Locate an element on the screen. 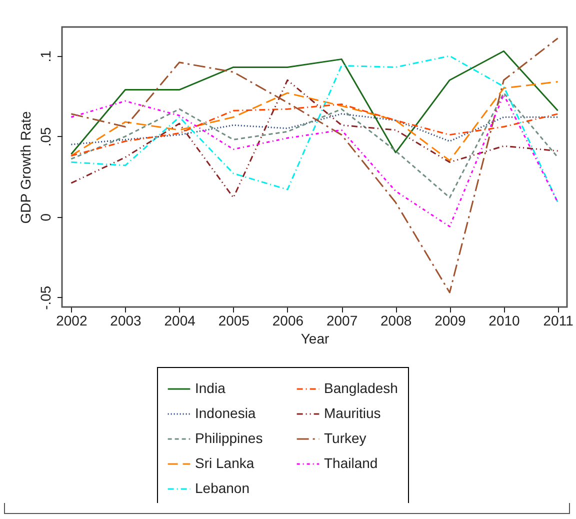 The image size is (576, 519). y-tick-label: 0 is located at coordinates (46, 217).